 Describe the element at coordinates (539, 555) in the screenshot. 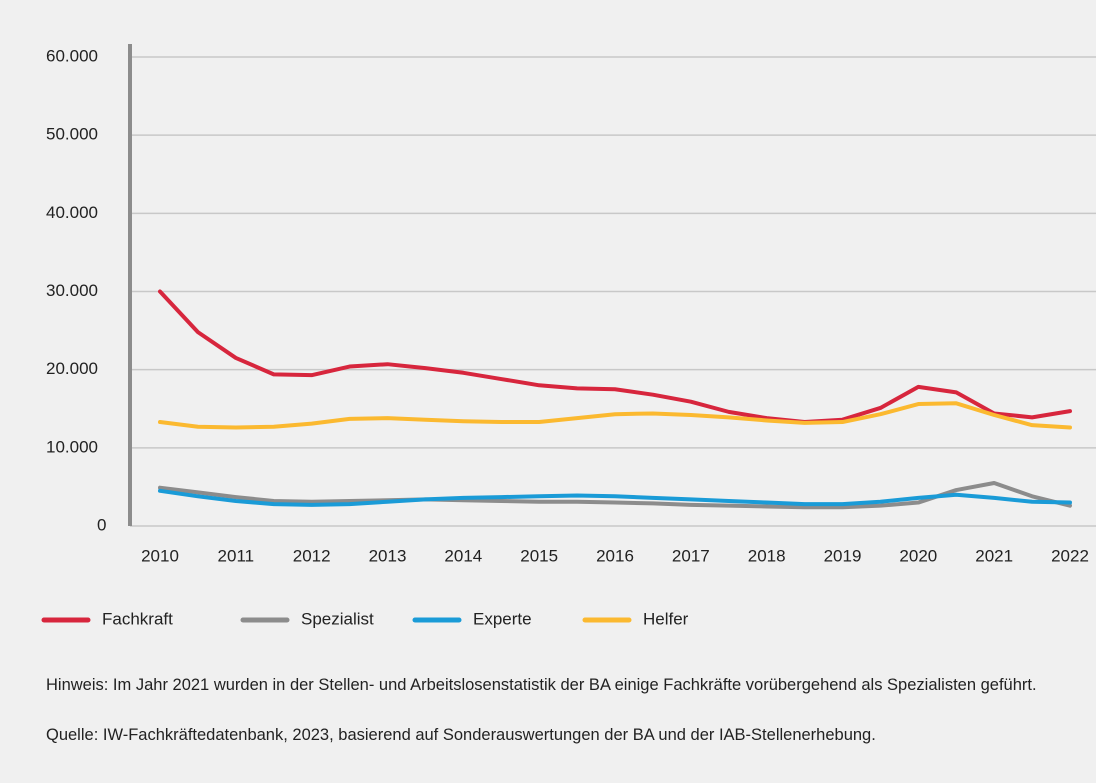

I see `x-tick-label: 2015` at that location.